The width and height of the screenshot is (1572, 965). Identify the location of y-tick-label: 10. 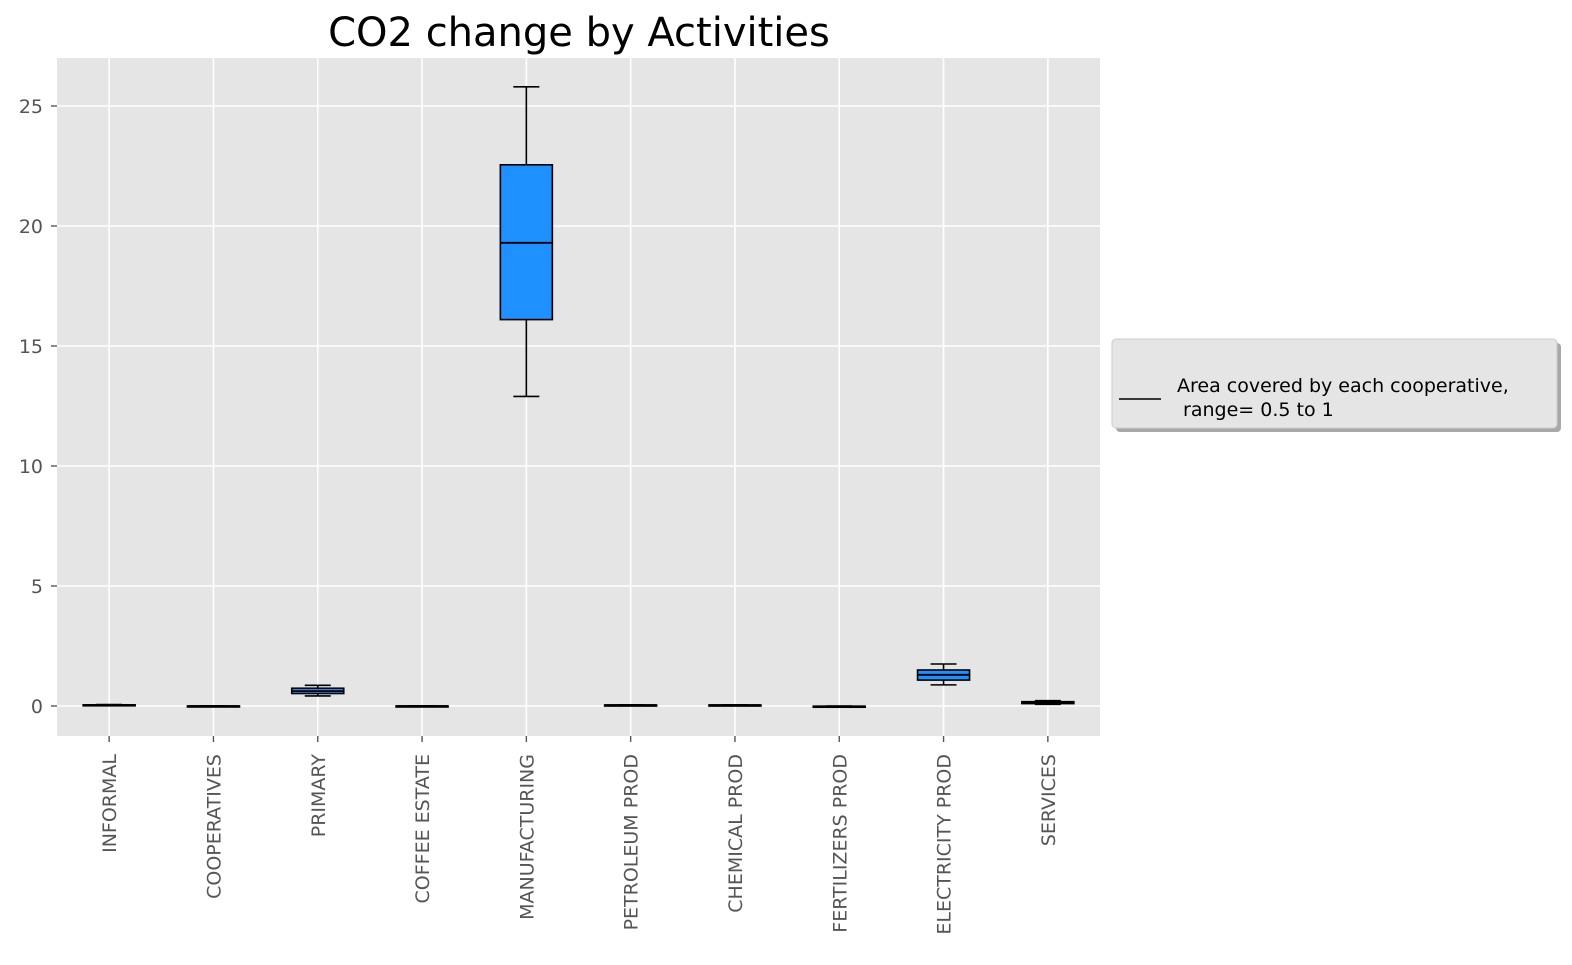
(31, 467).